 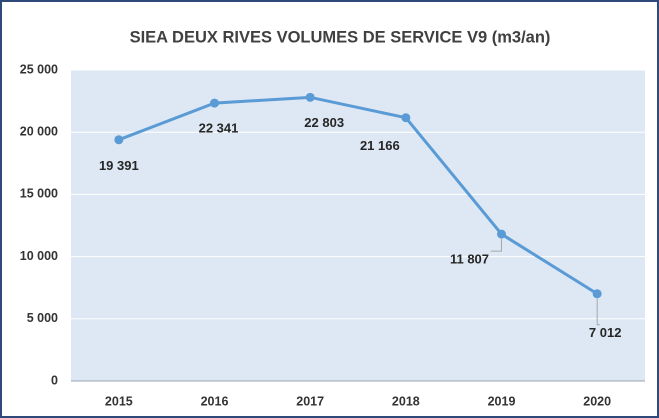 What do you see at coordinates (324, 122) in the screenshot?
I see `data-label: 22 803` at bounding box center [324, 122].